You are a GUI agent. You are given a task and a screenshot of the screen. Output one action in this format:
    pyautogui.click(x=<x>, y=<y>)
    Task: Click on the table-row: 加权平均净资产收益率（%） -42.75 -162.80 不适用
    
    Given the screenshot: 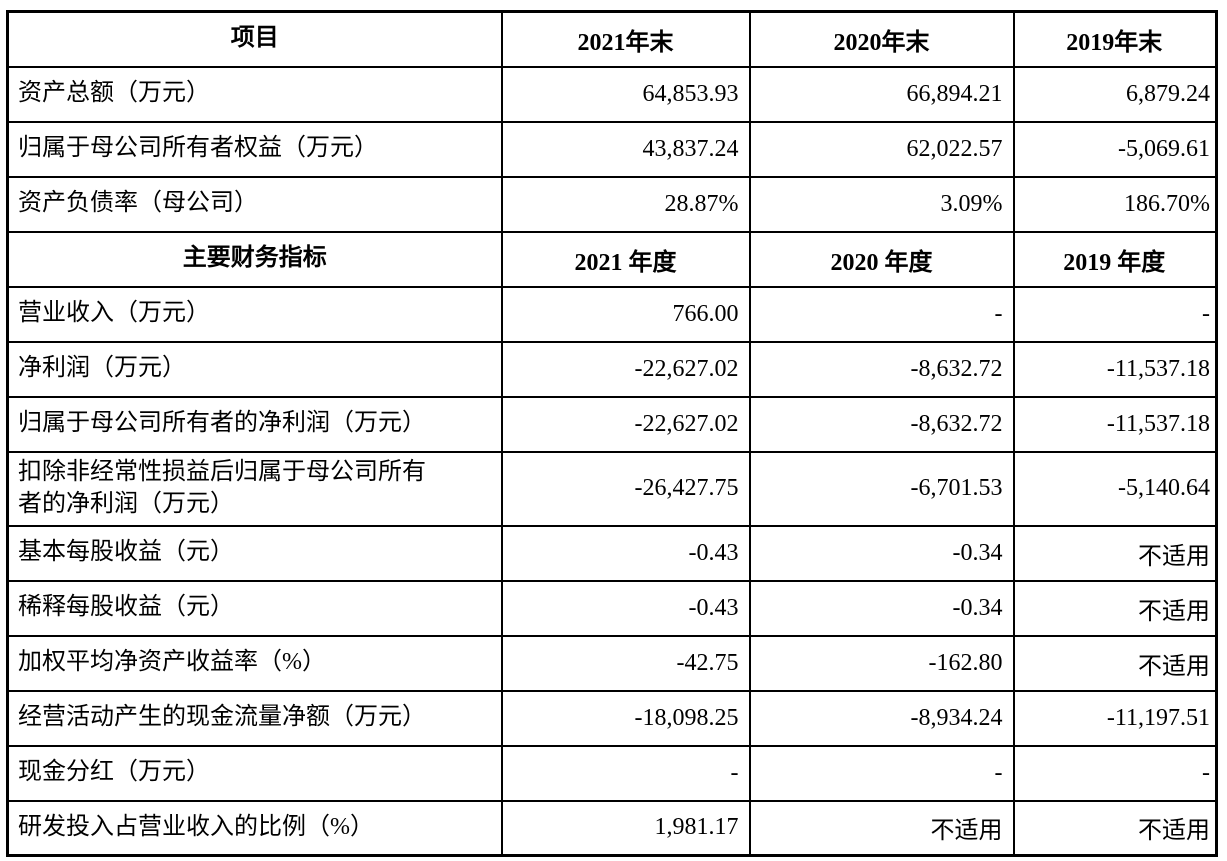 What is the action you would take?
    pyautogui.click(x=612, y=663)
    